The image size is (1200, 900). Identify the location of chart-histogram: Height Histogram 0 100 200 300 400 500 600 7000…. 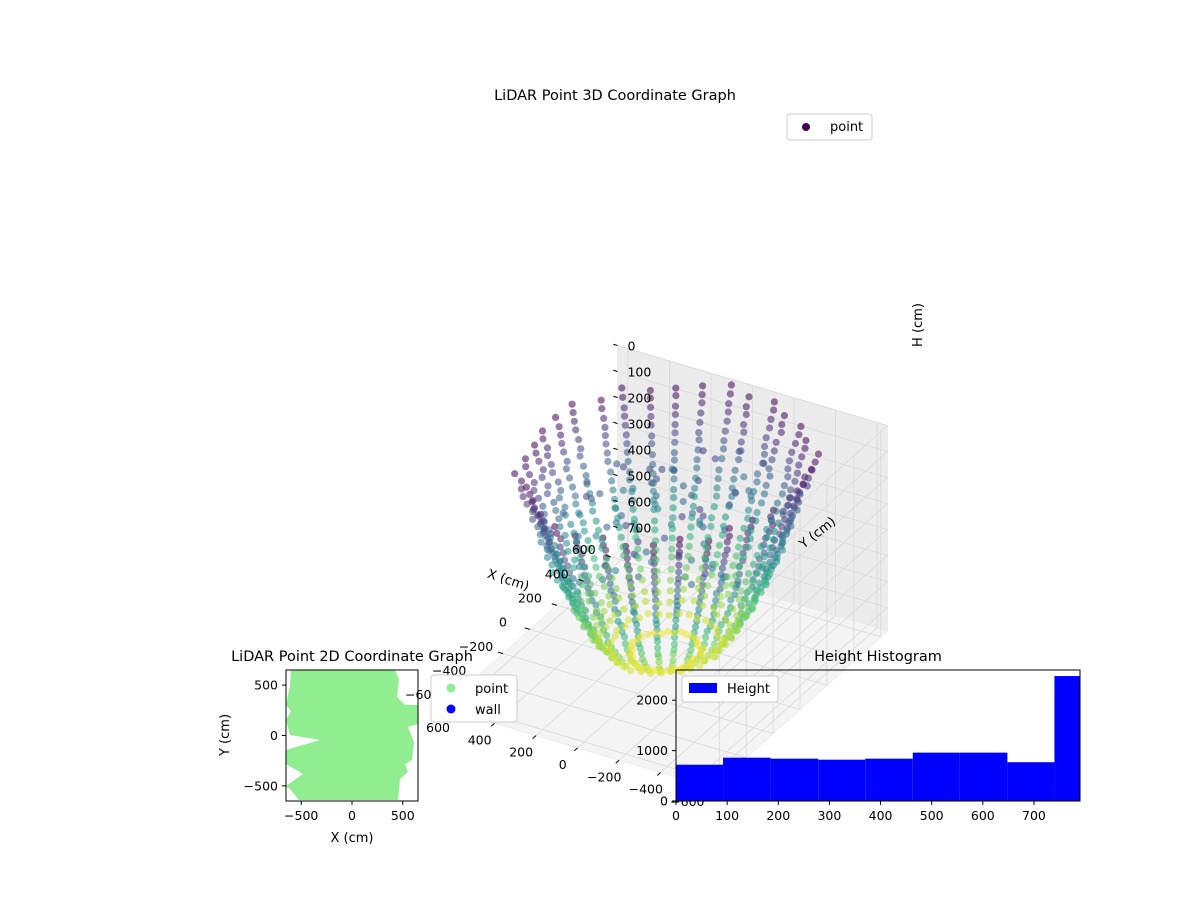
(858, 736).